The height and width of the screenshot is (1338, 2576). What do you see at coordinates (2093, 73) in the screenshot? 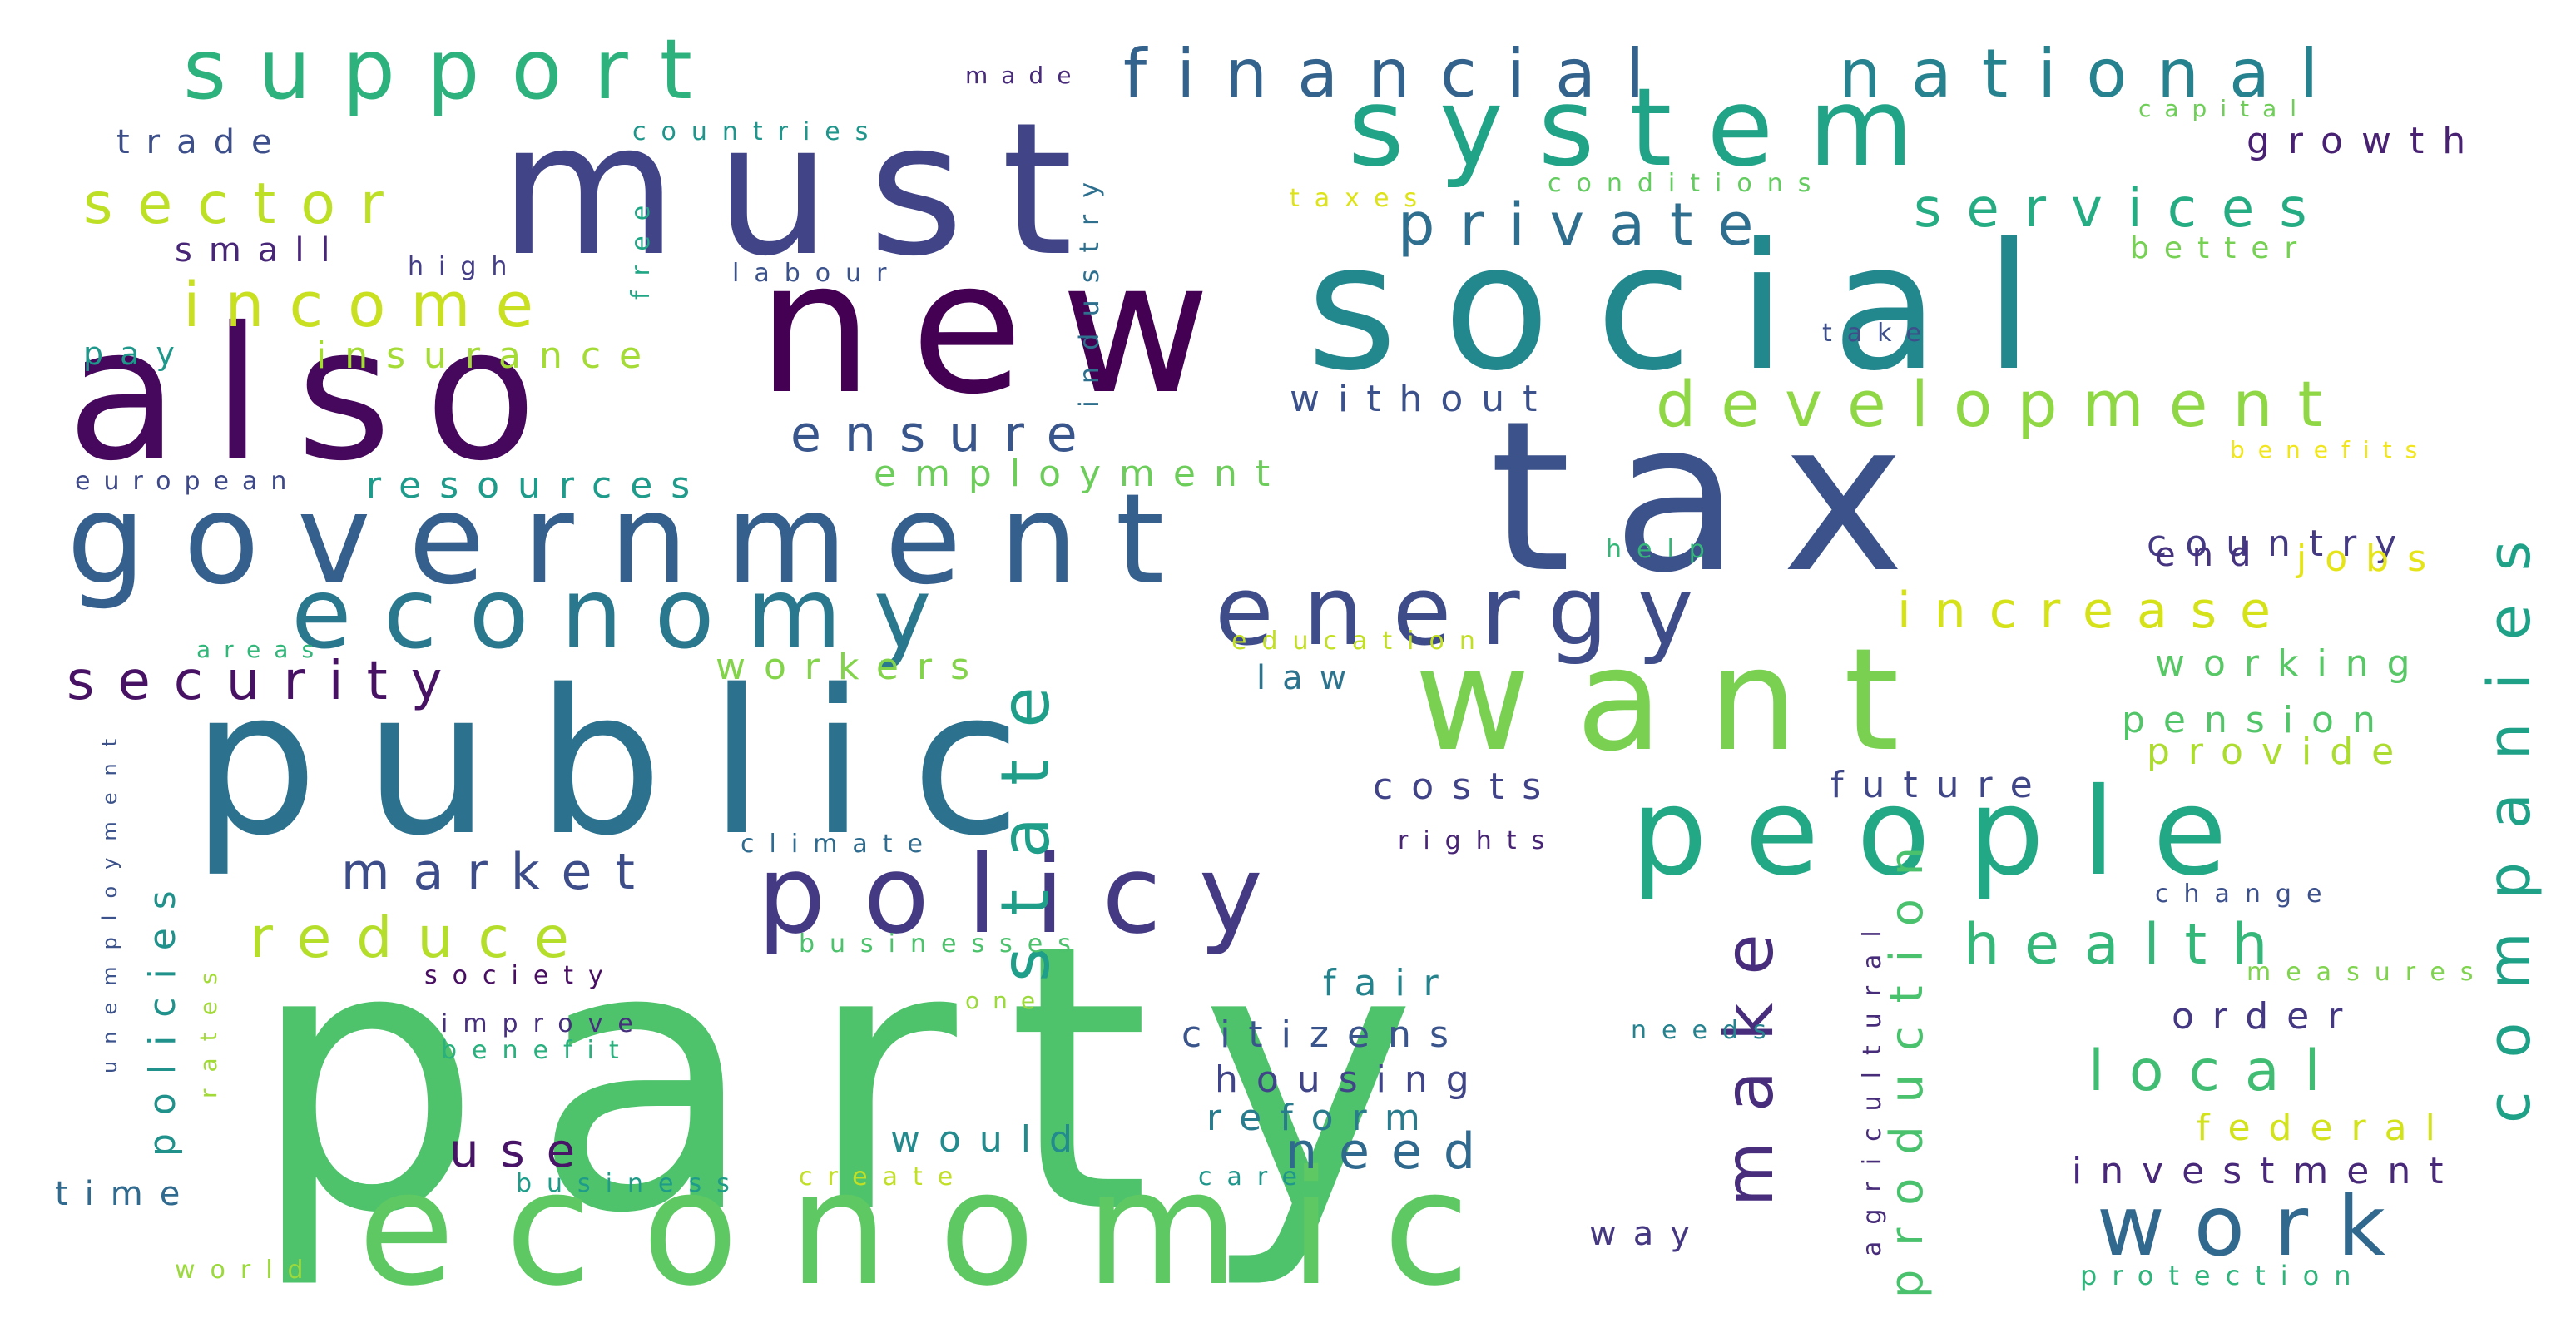
I see `word-national: national` at bounding box center [2093, 73].